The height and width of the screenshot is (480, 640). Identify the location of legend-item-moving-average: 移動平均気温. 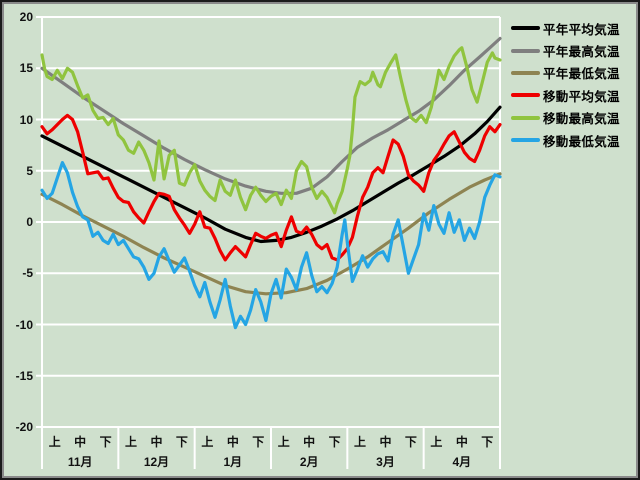
(574, 95).